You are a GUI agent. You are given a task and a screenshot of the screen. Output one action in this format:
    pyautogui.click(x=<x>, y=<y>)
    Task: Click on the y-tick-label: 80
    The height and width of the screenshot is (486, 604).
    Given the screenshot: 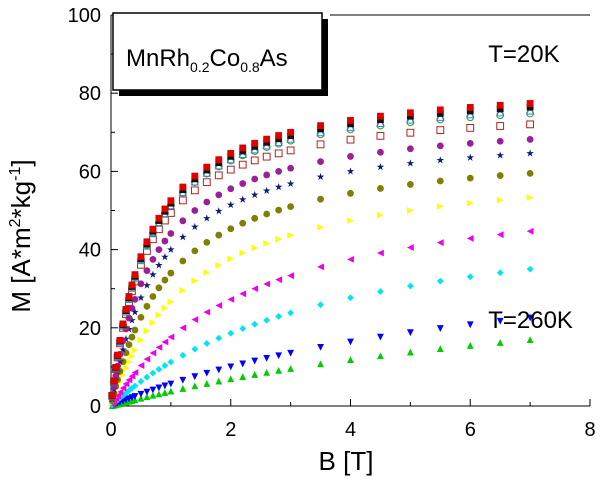 What is the action you would take?
    pyautogui.click(x=90, y=94)
    